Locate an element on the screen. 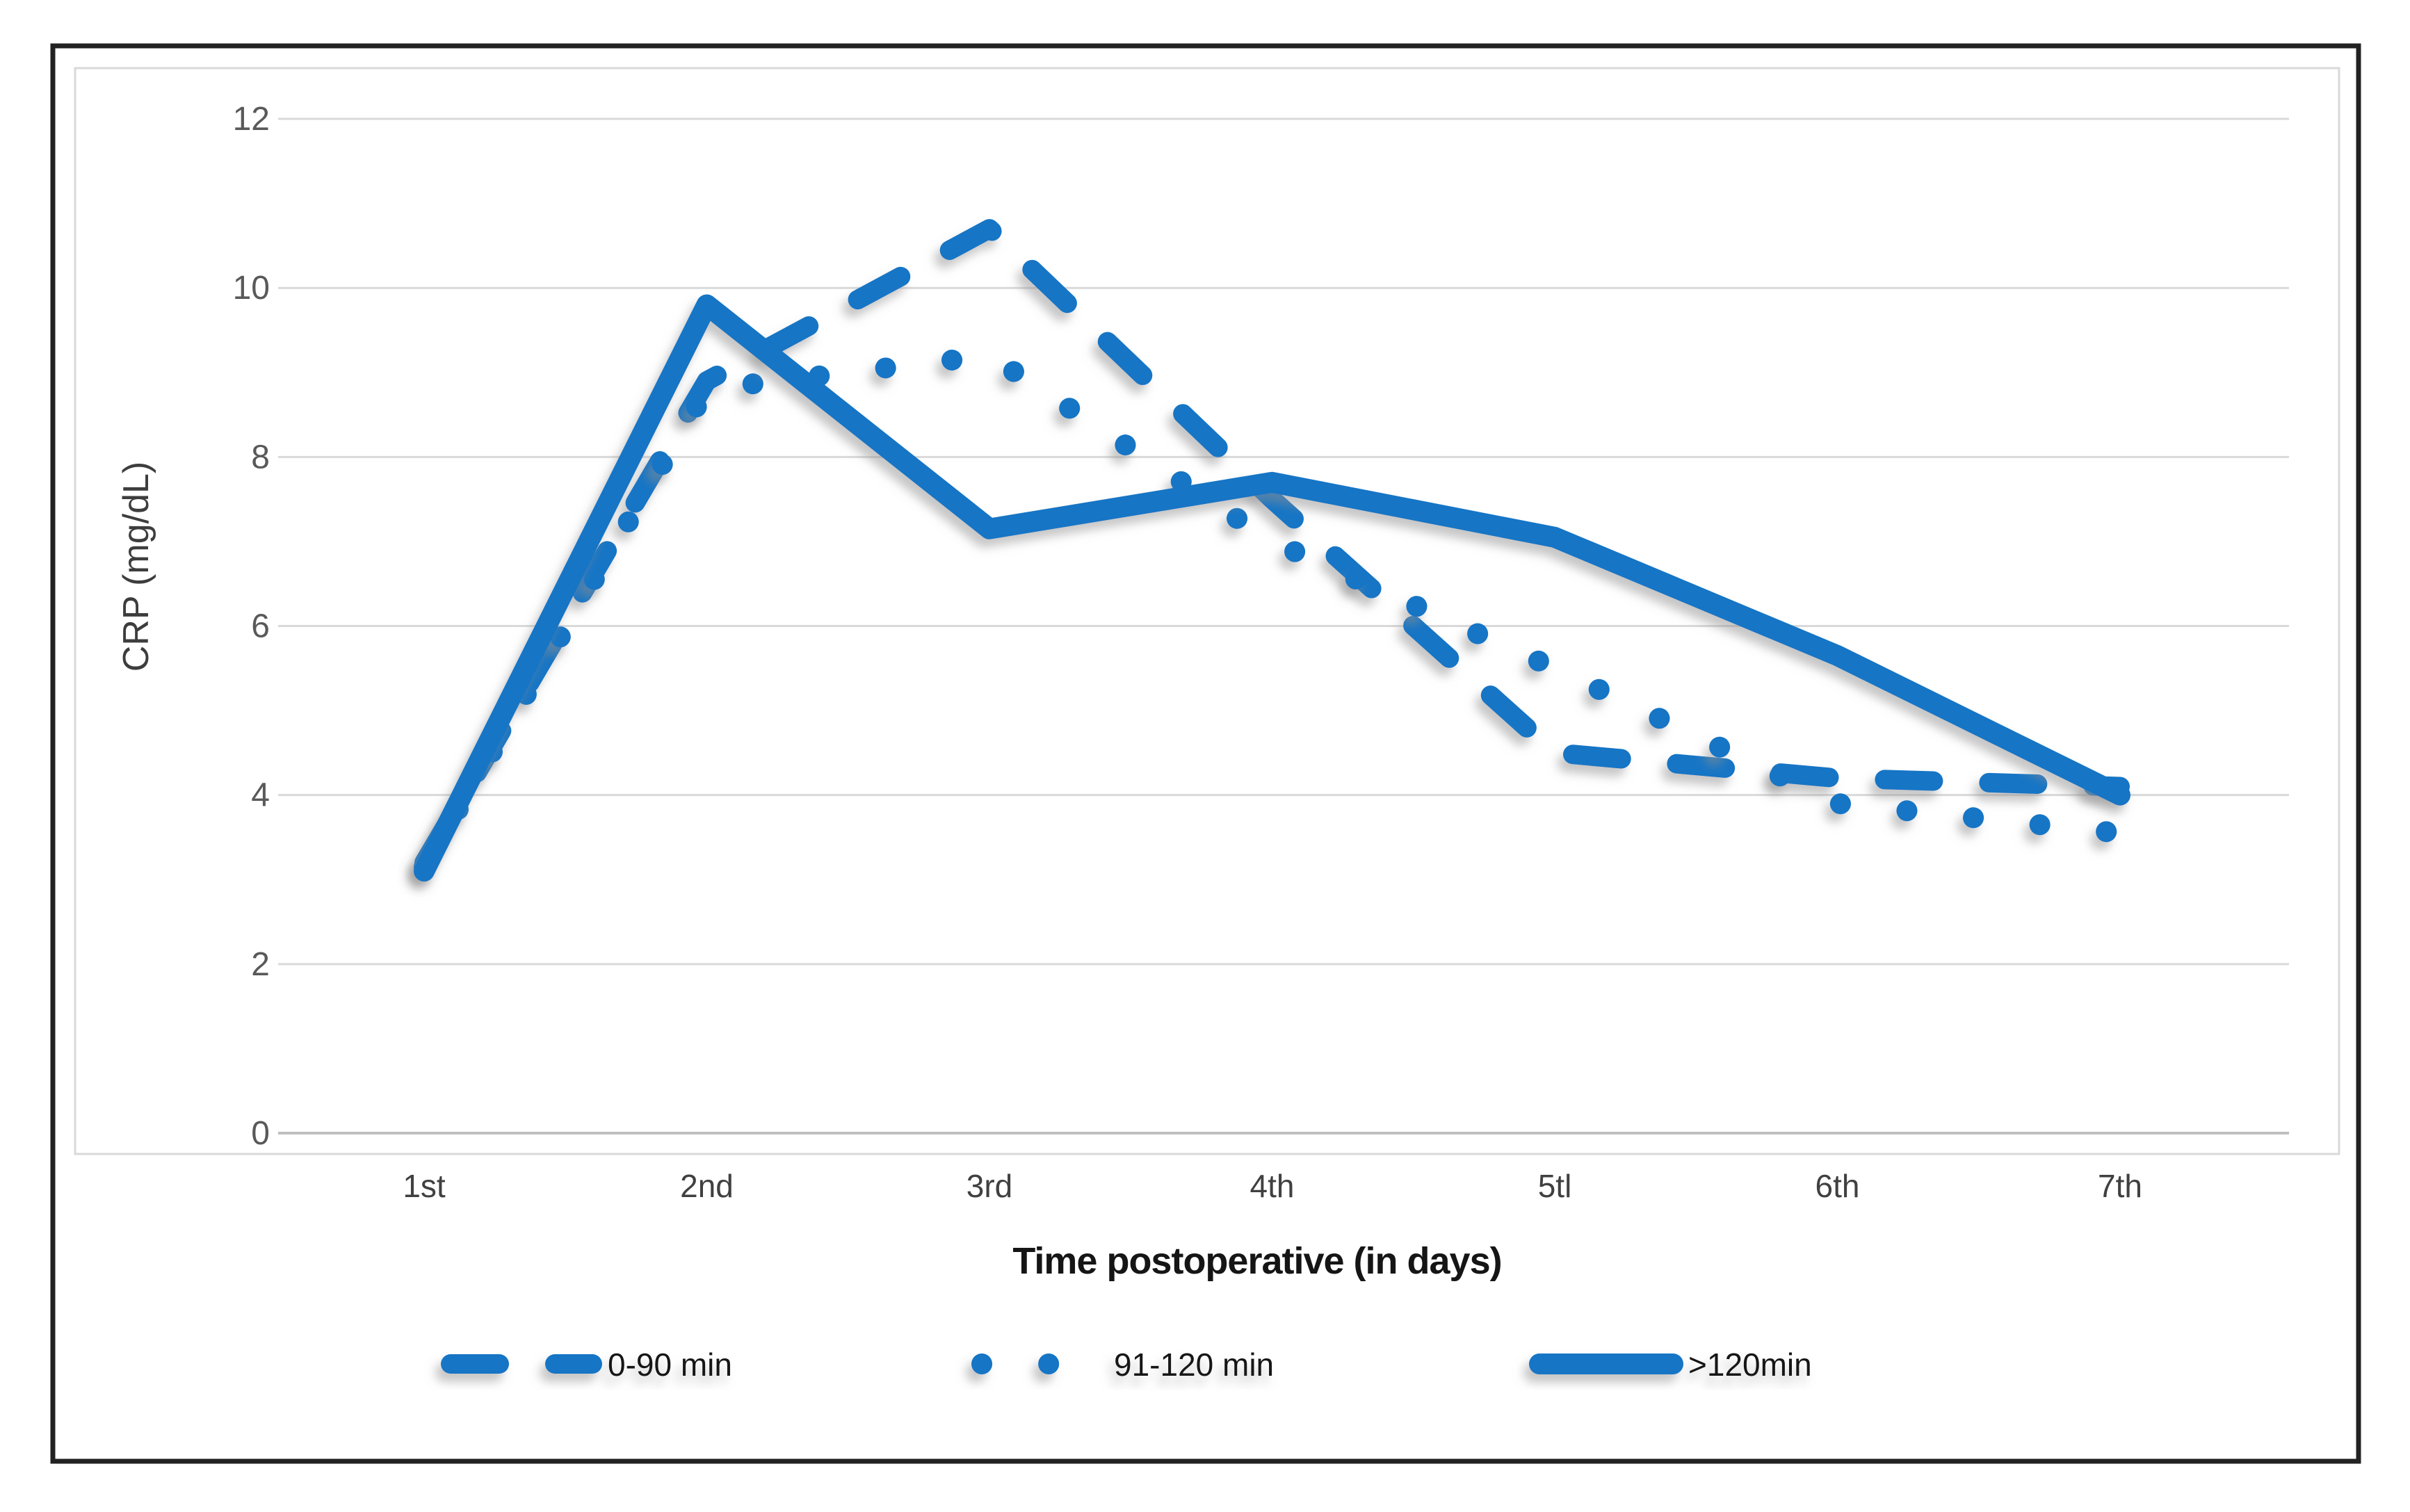 The width and height of the screenshot is (2410, 1512). x-tick-label-6th: 6th is located at coordinates (1837, 1186).